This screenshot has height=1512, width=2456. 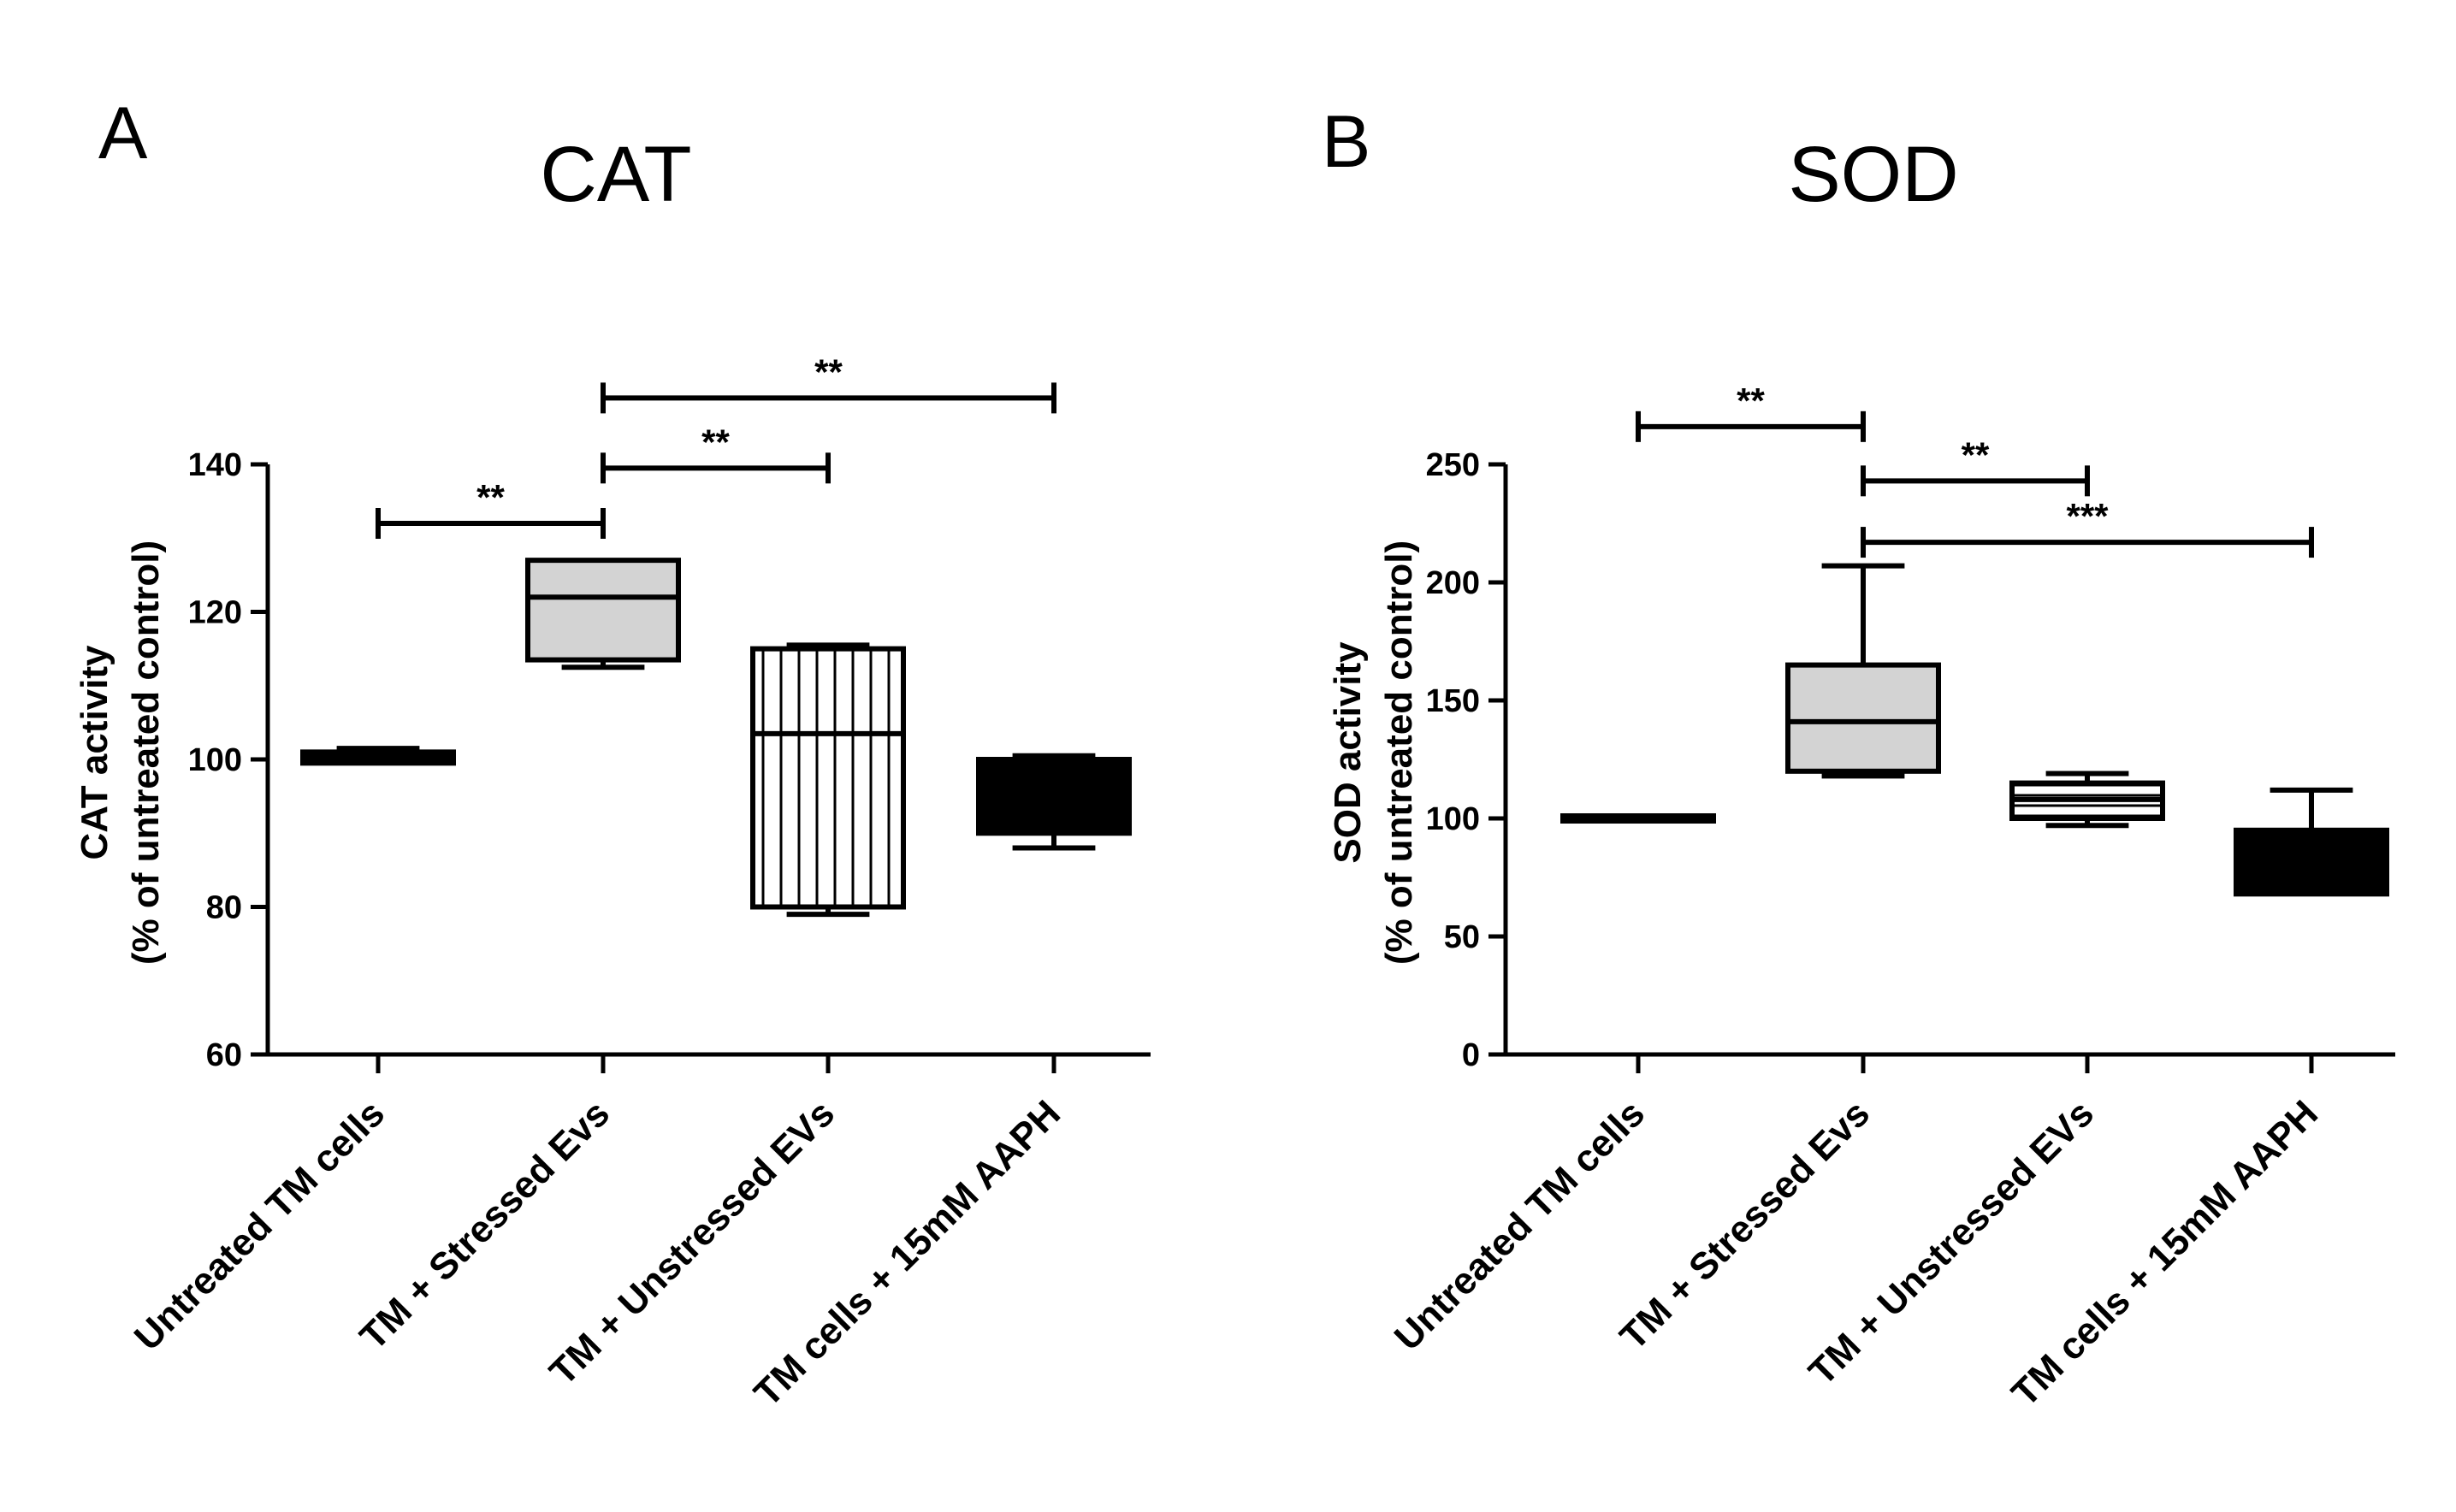 What do you see at coordinates (1453, 583) in the screenshot?
I see `y-tick-label-b-4: 200` at bounding box center [1453, 583].